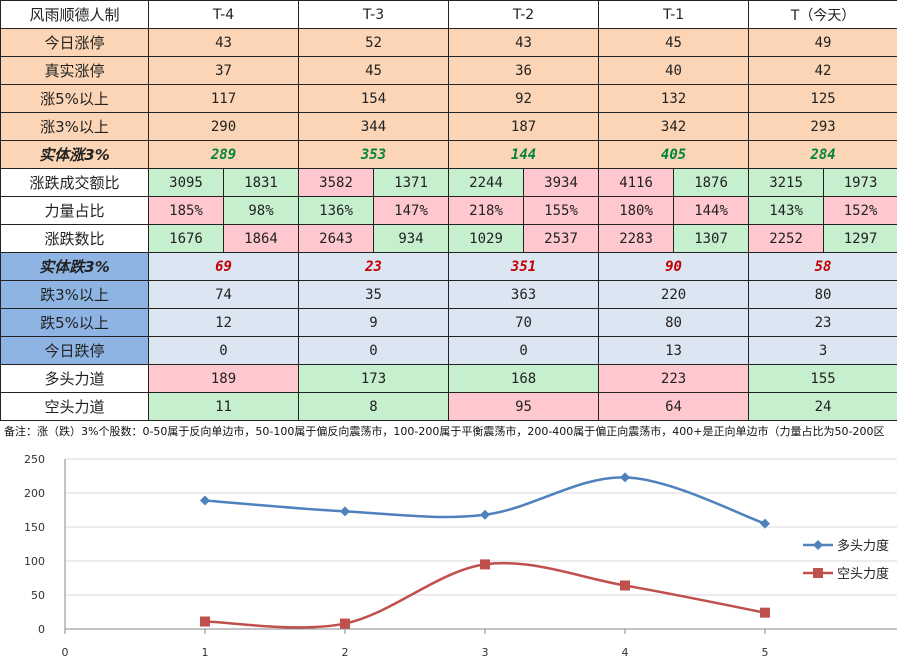  Describe the element at coordinates (74, 350) in the screenshot. I see `row-label: 今日跌停` at that location.